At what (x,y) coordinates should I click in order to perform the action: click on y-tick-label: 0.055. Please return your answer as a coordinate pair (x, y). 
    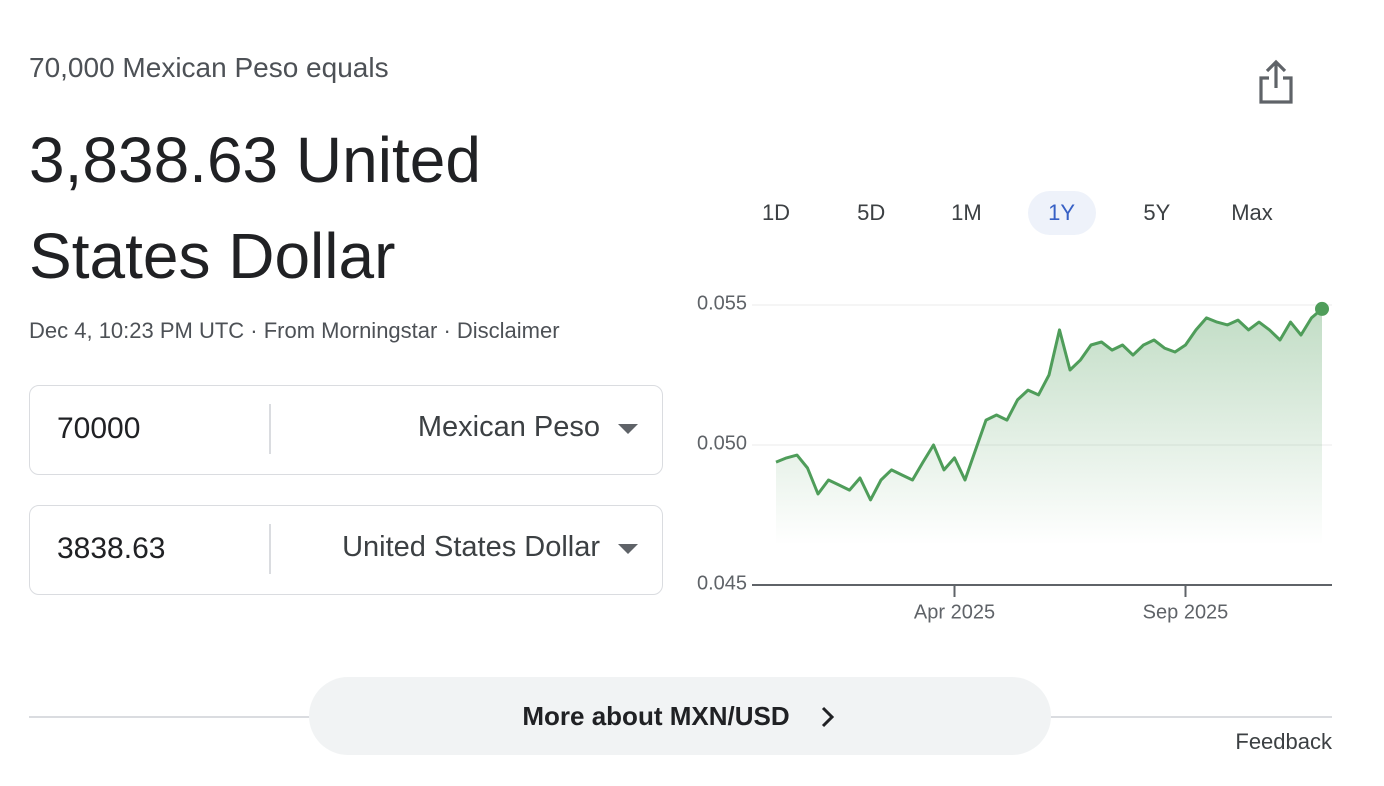
    Looking at the image, I should click on (722, 303).